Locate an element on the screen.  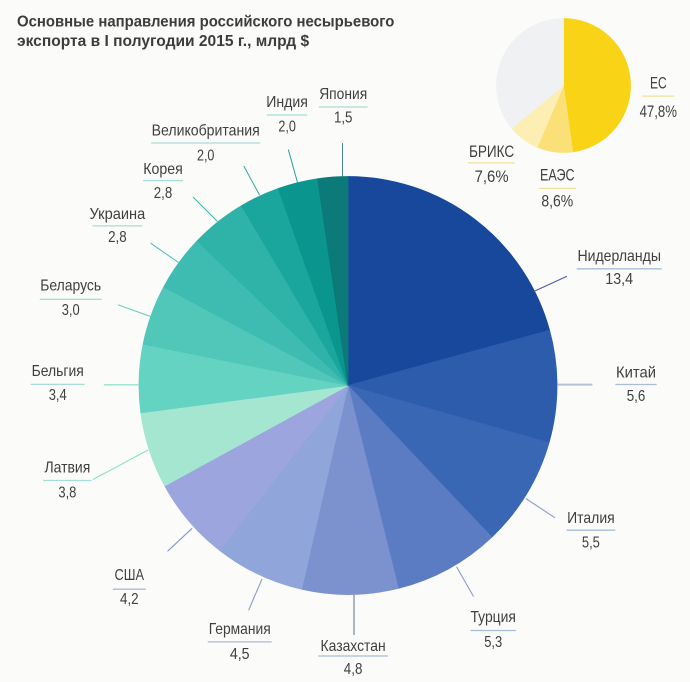
svg-text: США is located at coordinates (130, 575).